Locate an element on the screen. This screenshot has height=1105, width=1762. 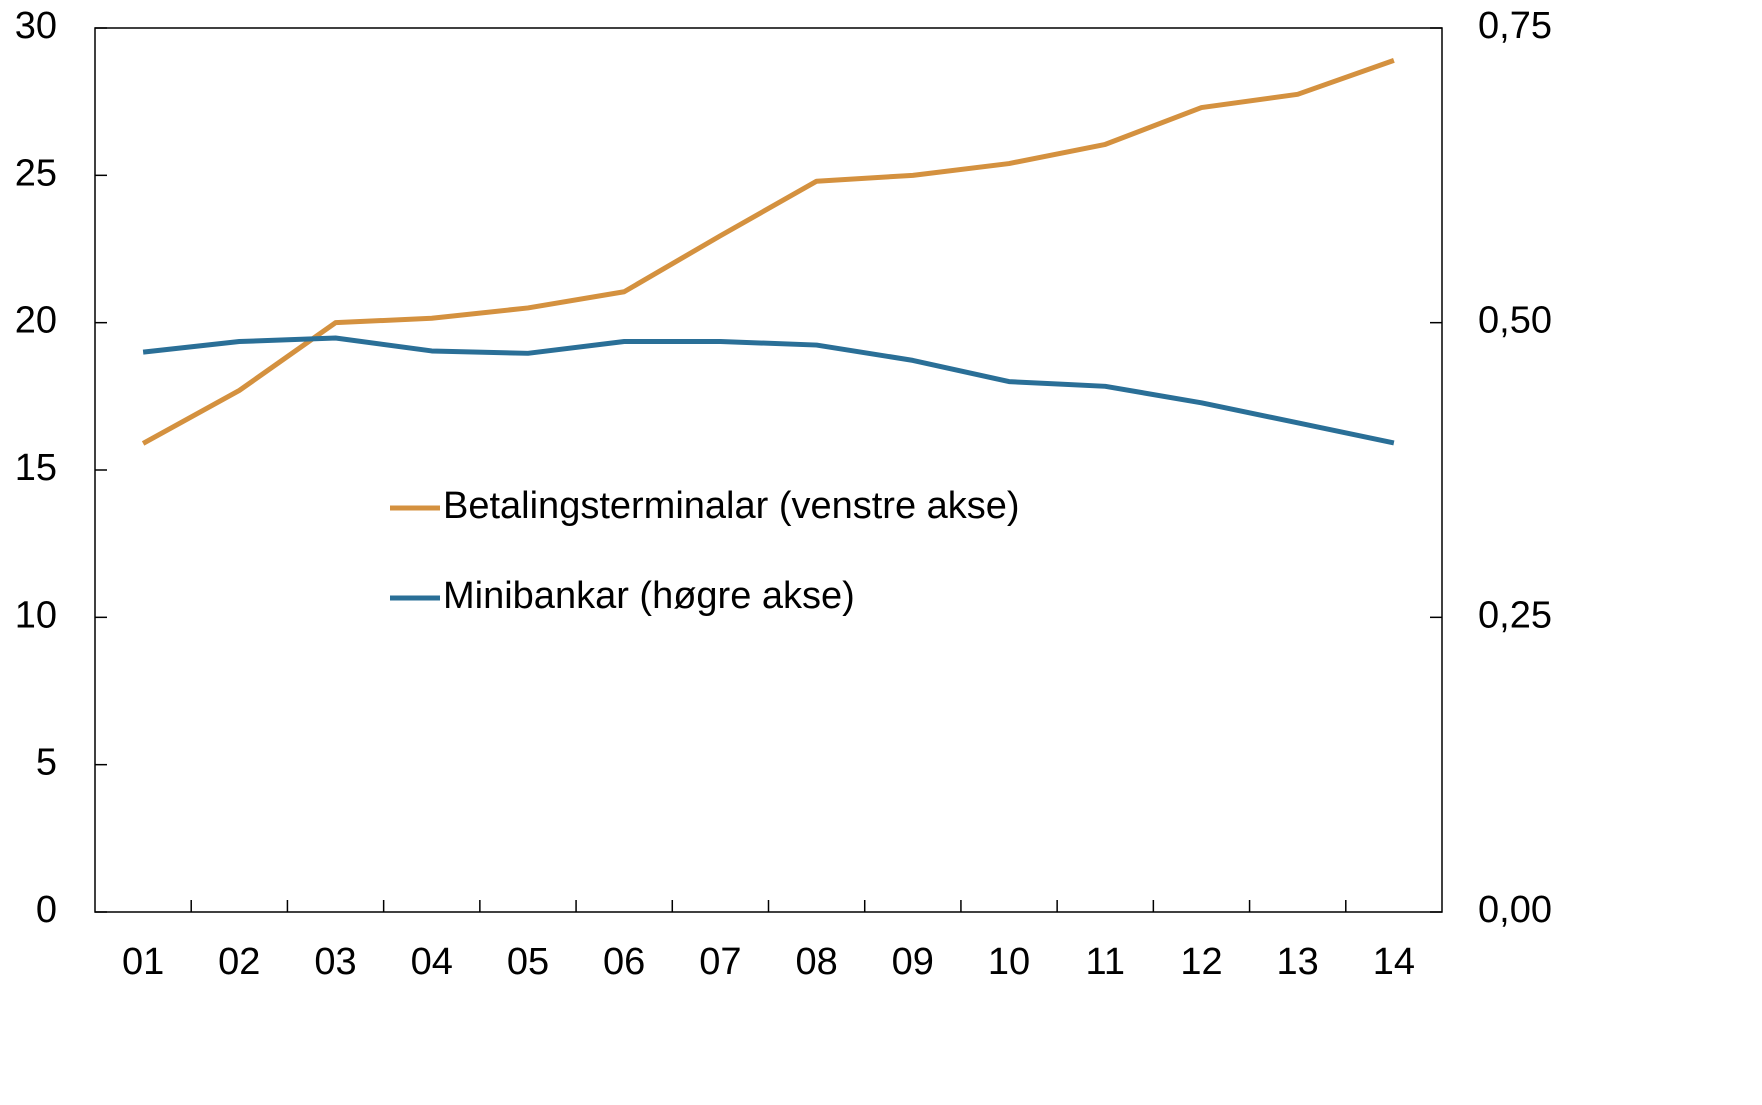
legend-label: Betalingsterminalar (venstre akse) is located at coordinates (731, 506).